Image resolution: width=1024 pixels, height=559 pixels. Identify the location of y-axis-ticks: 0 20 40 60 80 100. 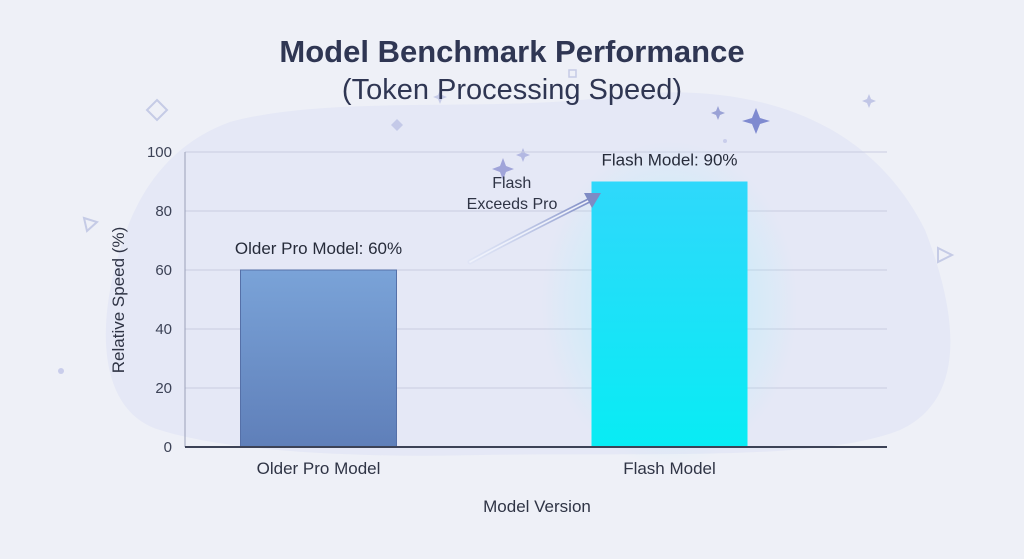
(159, 300).